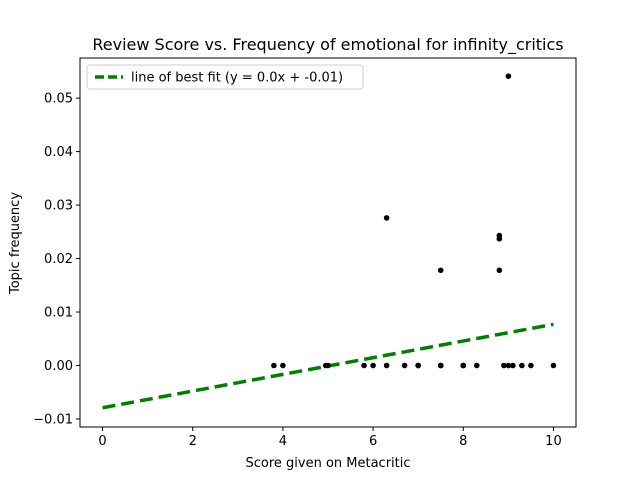  What do you see at coordinates (58, 99) in the screenshot?
I see `y-tick-label: 0.05` at bounding box center [58, 99].